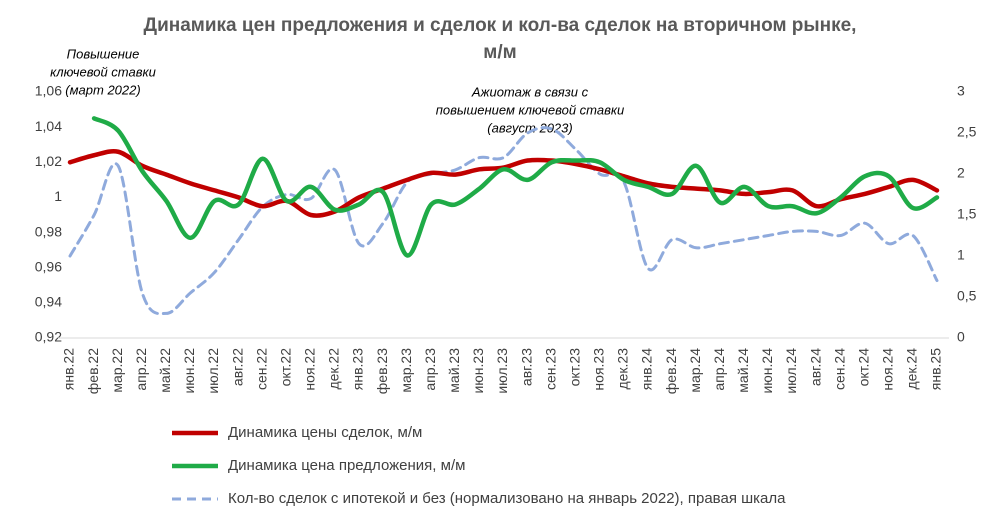 This screenshot has height=525, width=1000. I want to click on y-tick-label: 1,02, so click(48, 161).